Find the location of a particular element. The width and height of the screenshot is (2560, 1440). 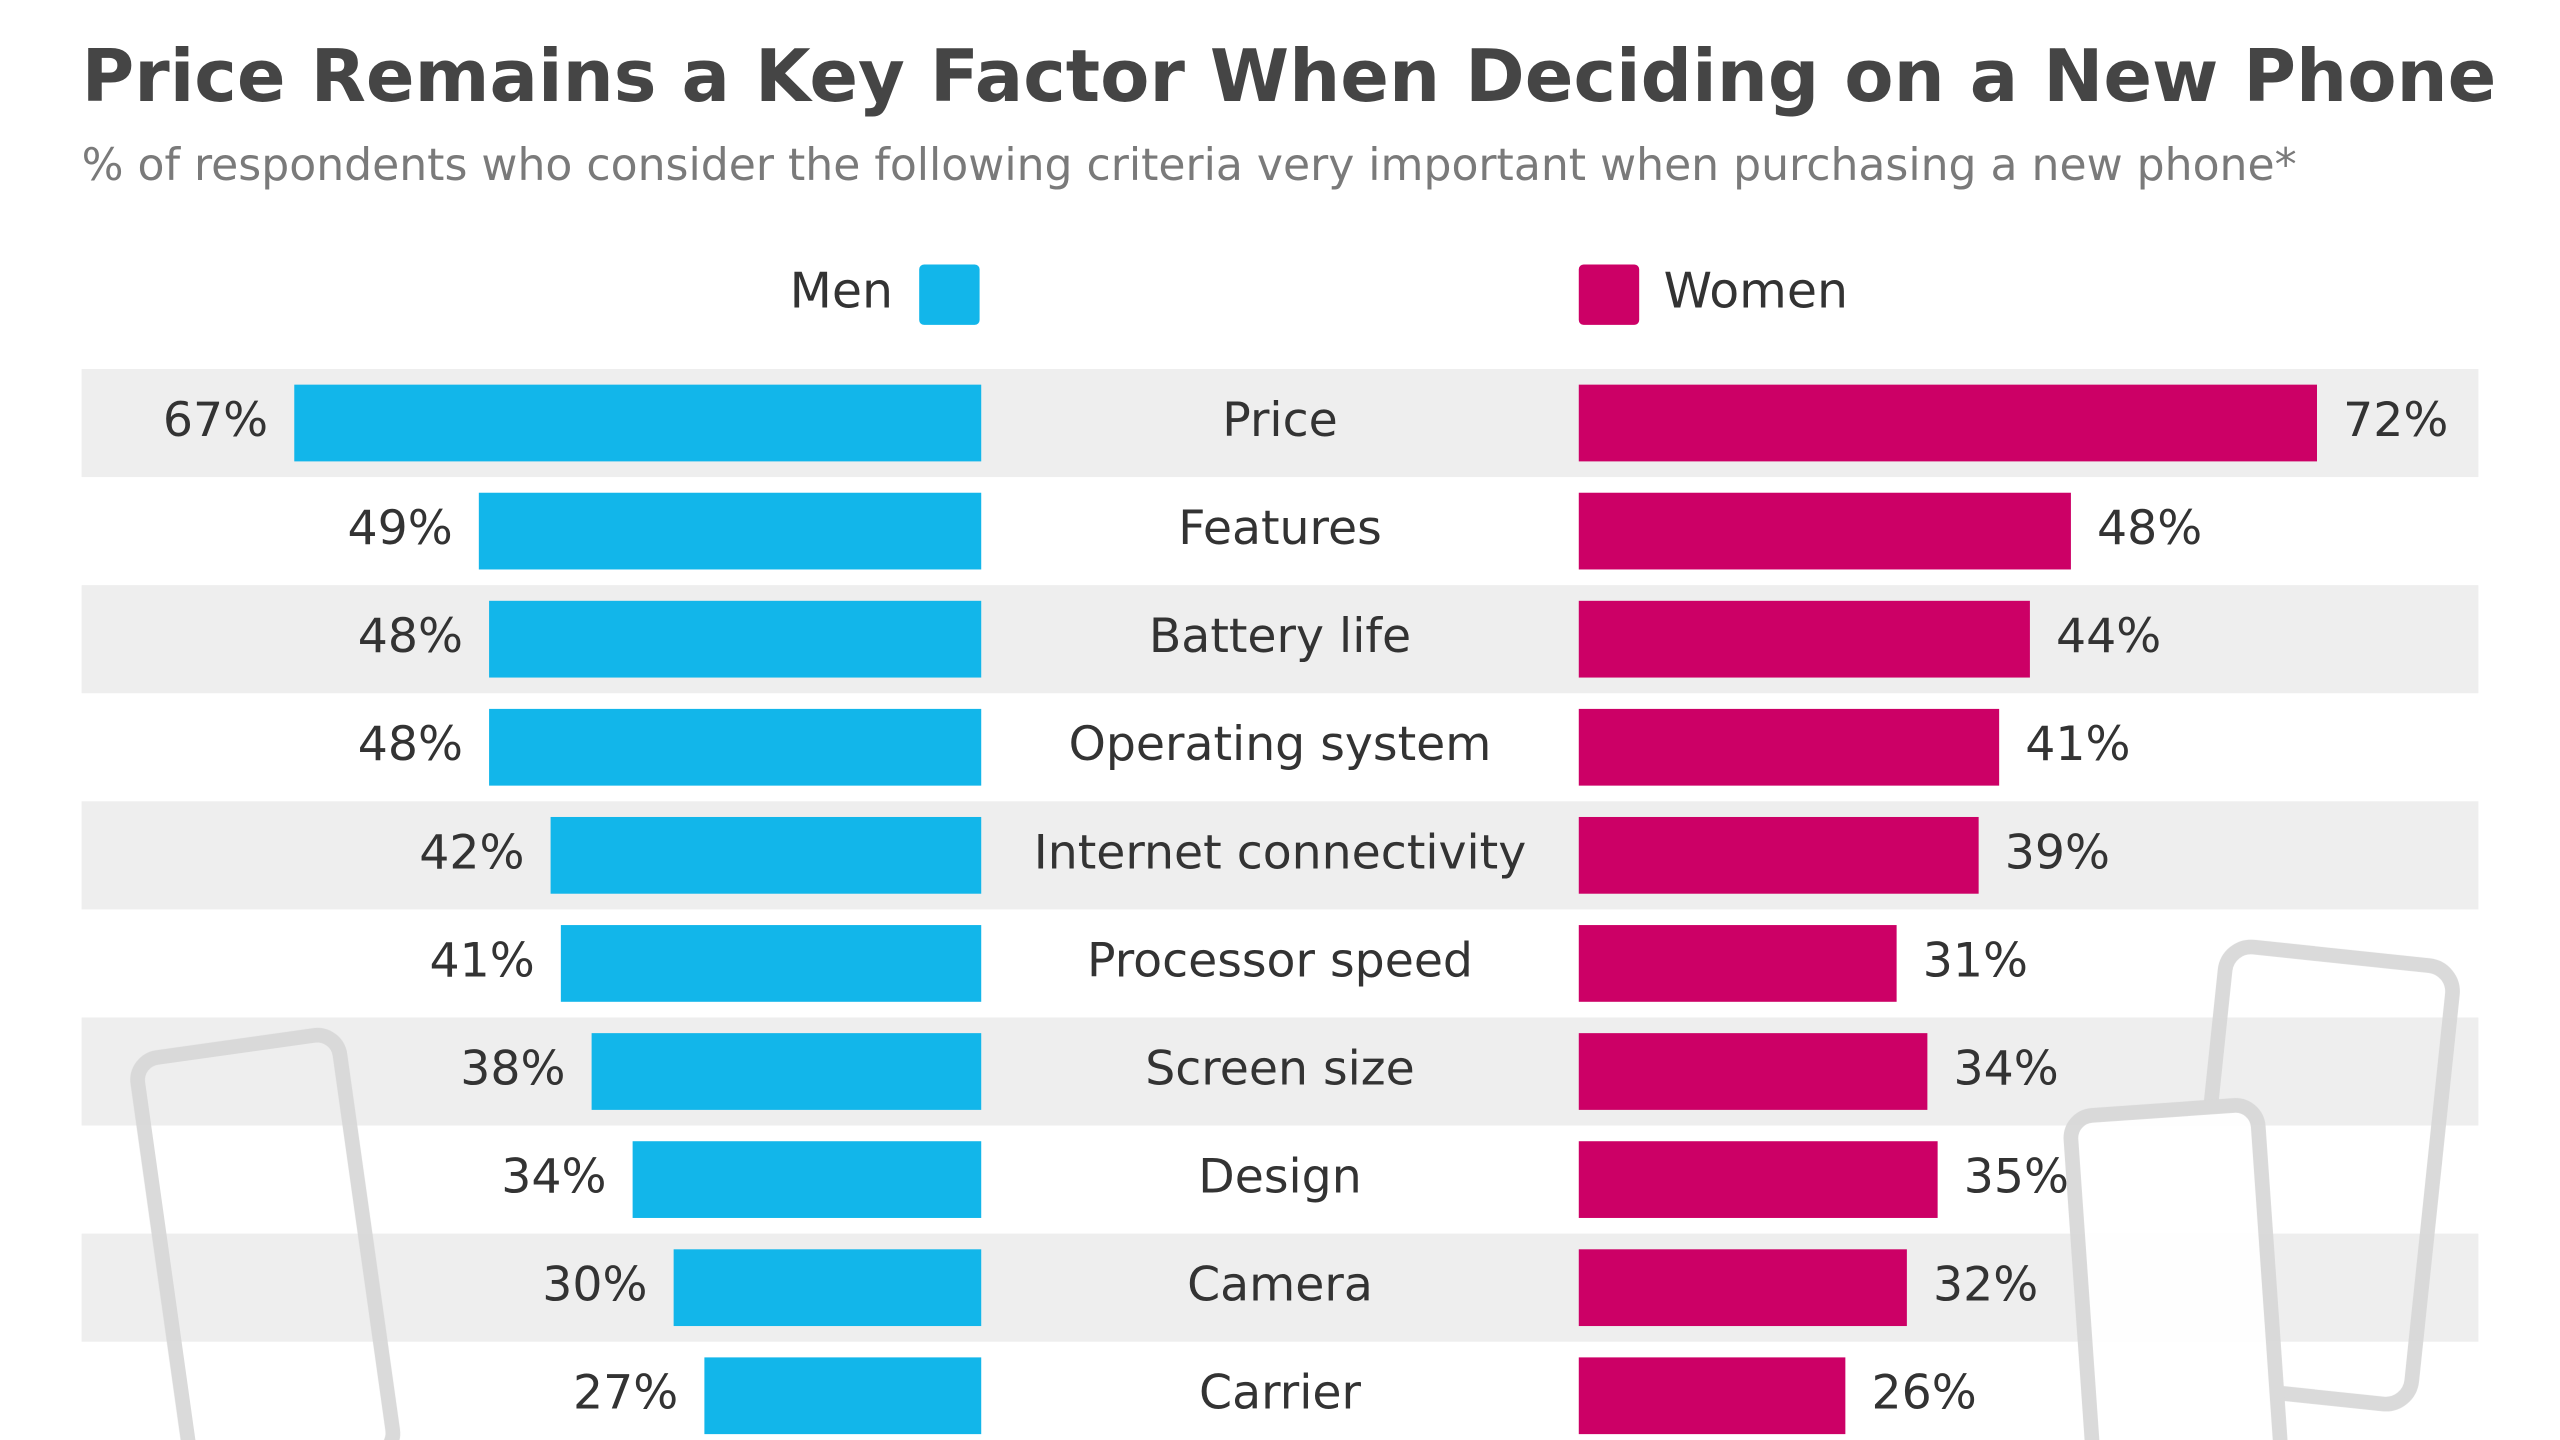

legend-label: Women is located at coordinates (1756, 290).